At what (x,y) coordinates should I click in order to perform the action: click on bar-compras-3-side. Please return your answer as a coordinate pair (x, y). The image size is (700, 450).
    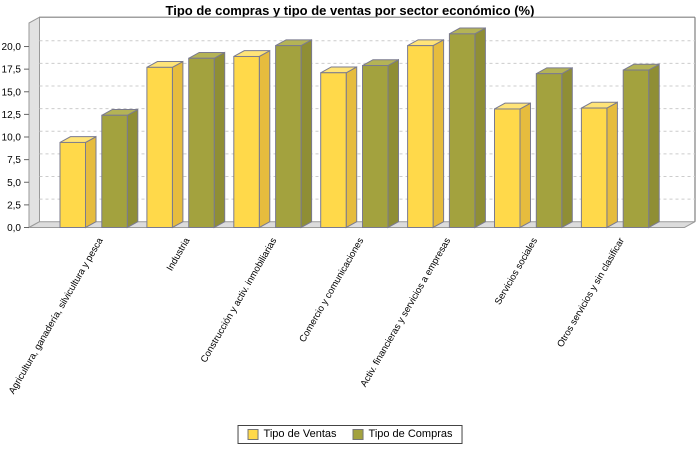
    Looking at the image, I should click on (393, 143).